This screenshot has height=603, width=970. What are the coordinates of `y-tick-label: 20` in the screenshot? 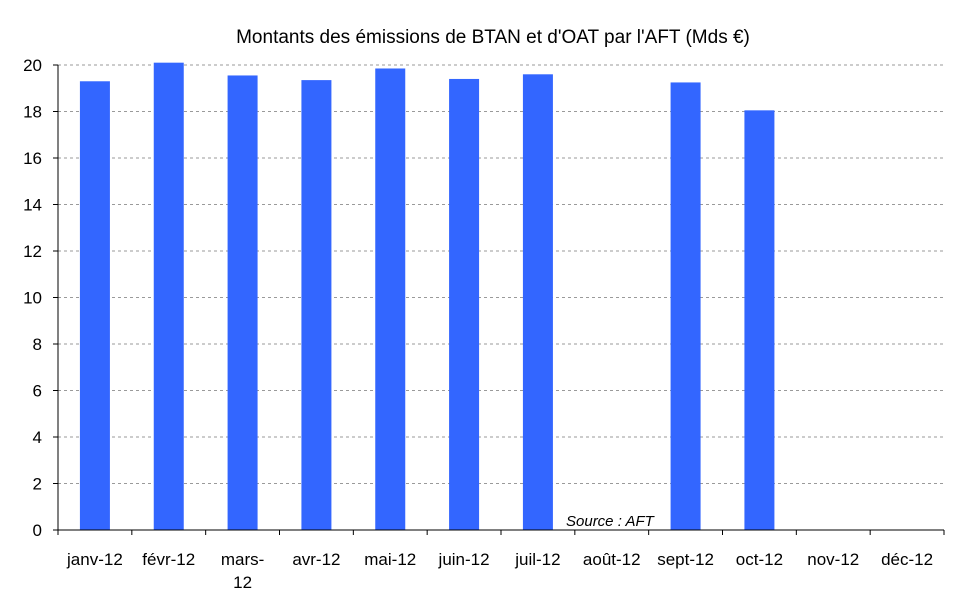 It's located at (32, 65).